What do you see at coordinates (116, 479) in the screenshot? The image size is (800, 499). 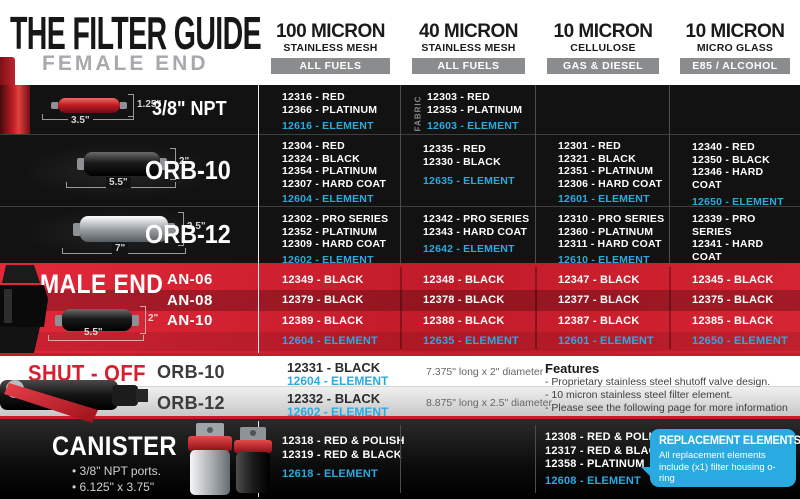 I see `canister-bullets: • 3/8" NPT ports. • 6.125" x 3.75"` at bounding box center [116, 479].